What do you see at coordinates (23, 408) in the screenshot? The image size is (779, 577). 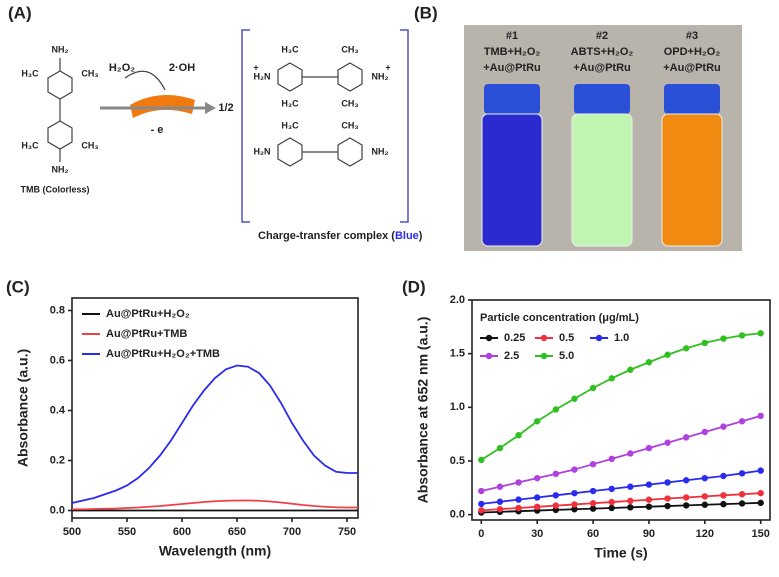 I see `y-axis-label: Absorbance (a.u.)` at bounding box center [23, 408].